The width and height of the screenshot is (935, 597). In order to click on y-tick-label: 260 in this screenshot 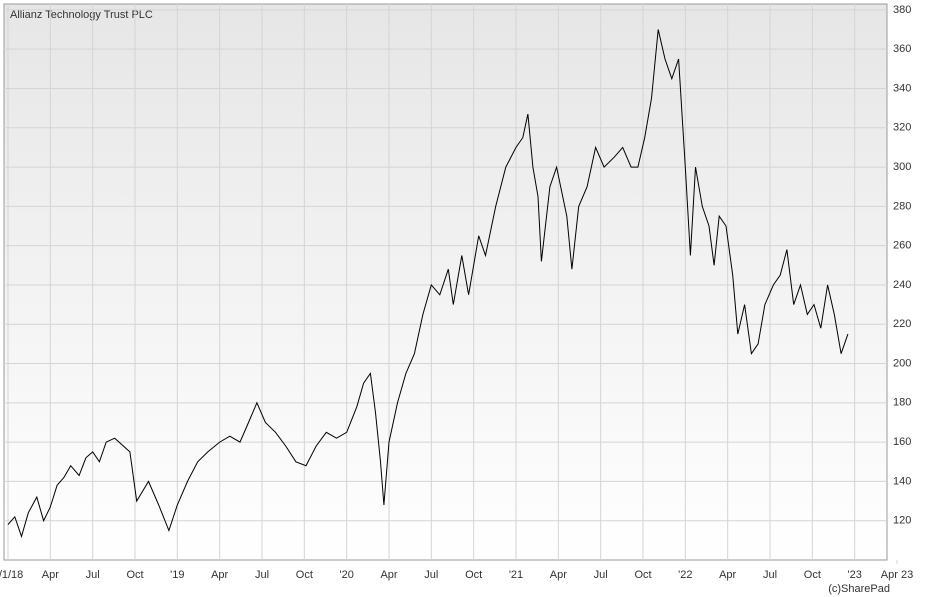, I will do `click(902, 246)`.